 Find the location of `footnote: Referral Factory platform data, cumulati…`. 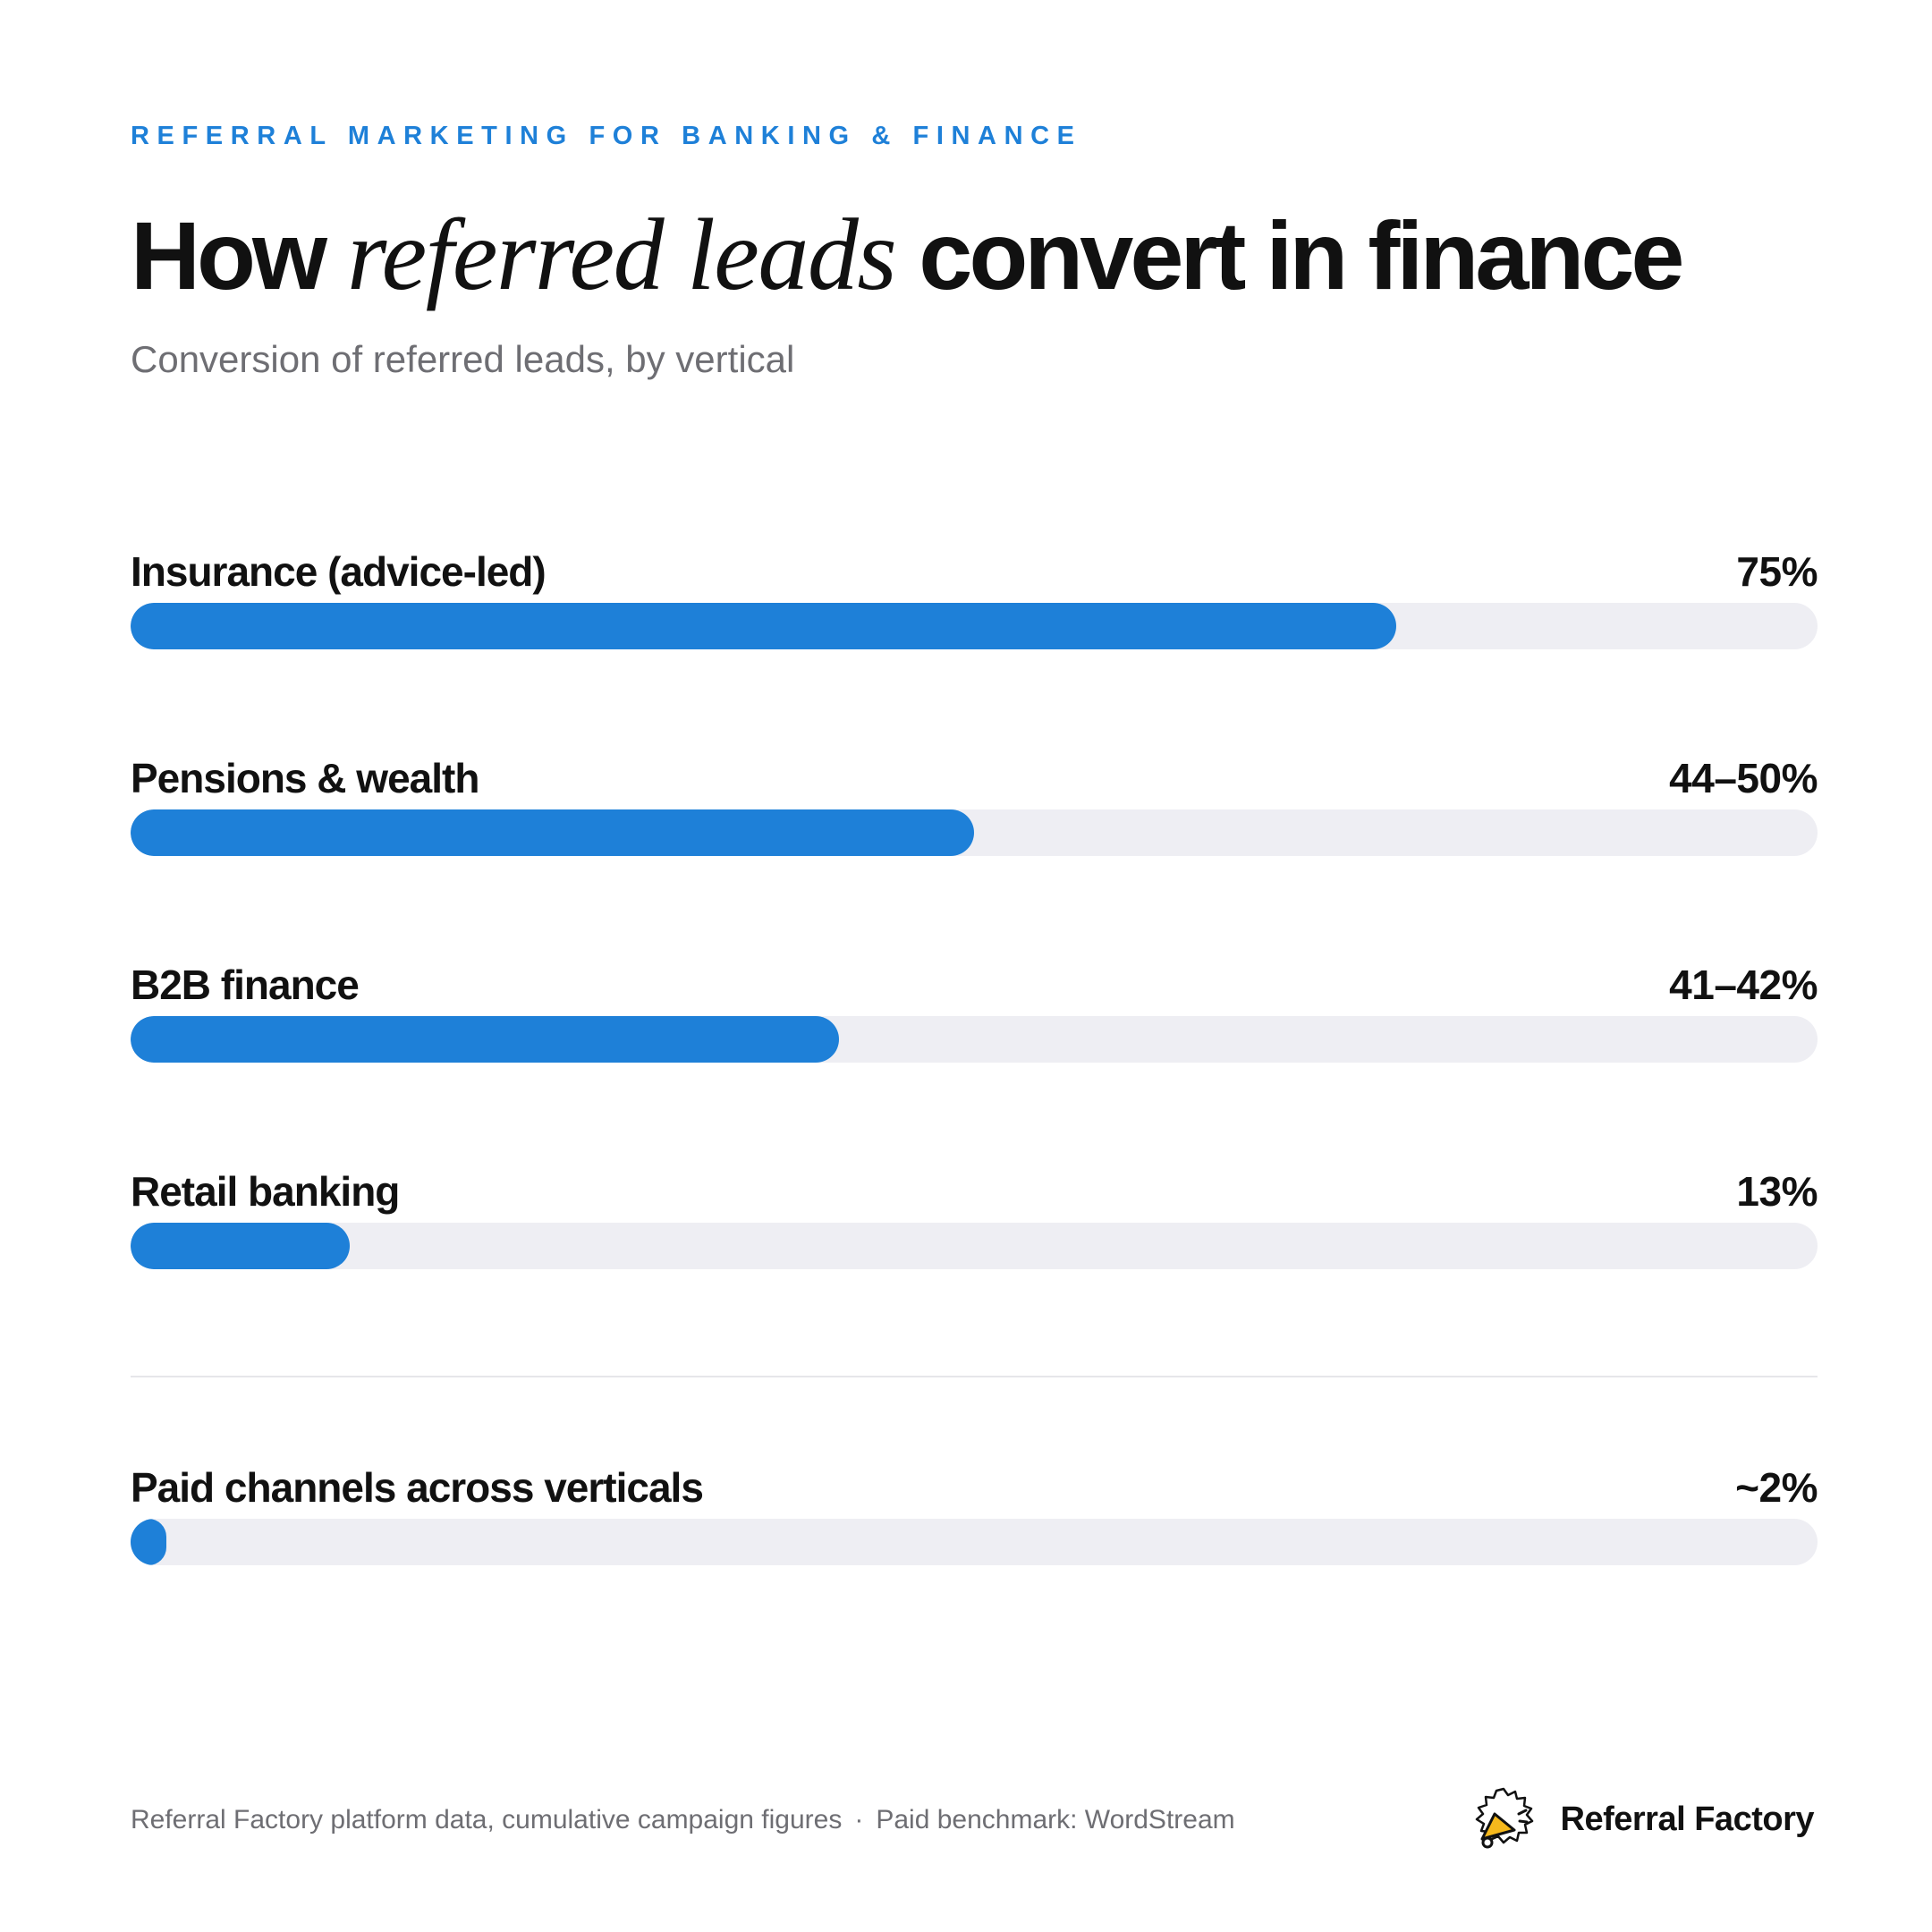

footnote: Referral Factory platform data, cumulati… is located at coordinates (683, 1820).